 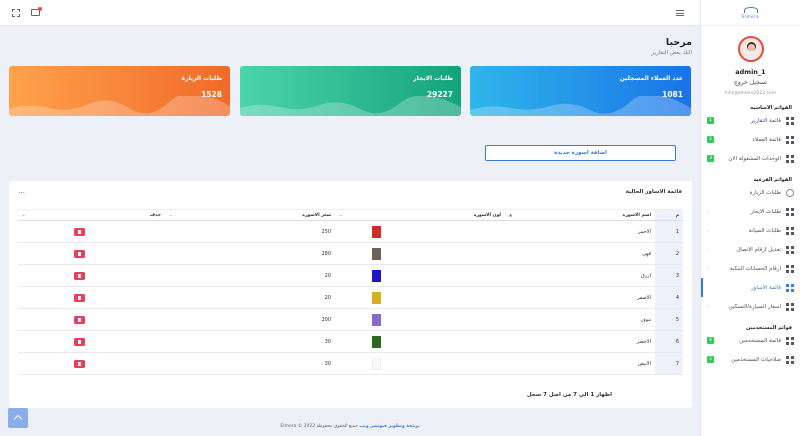 I want to click on sidebar-item: طلبات الصيانة ‹, so click(x=750, y=230).